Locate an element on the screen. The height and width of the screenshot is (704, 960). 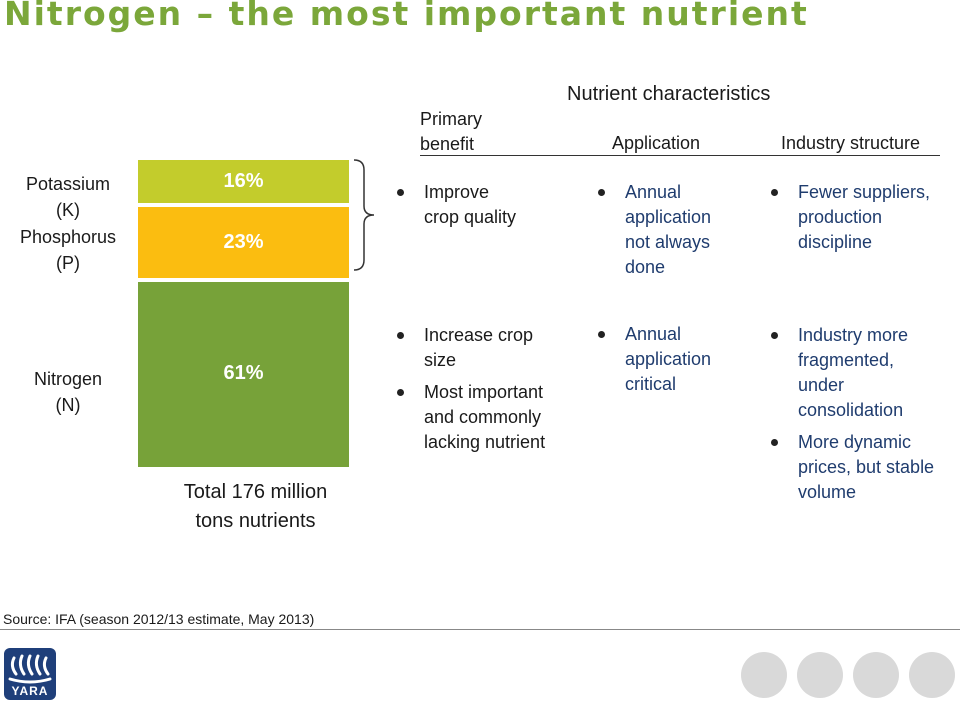
header-rule is located at coordinates (680, 155).